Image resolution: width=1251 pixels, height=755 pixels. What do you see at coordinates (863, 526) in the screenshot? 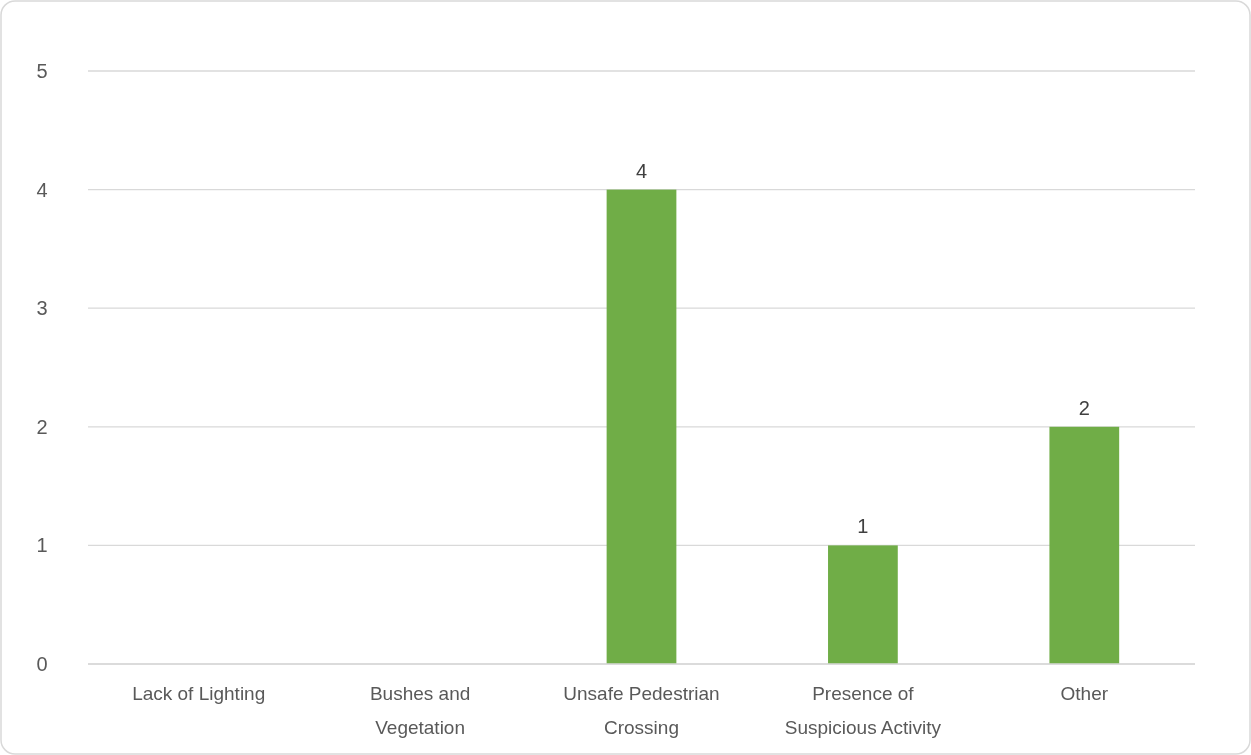
I see `data-label: 1` at bounding box center [863, 526].